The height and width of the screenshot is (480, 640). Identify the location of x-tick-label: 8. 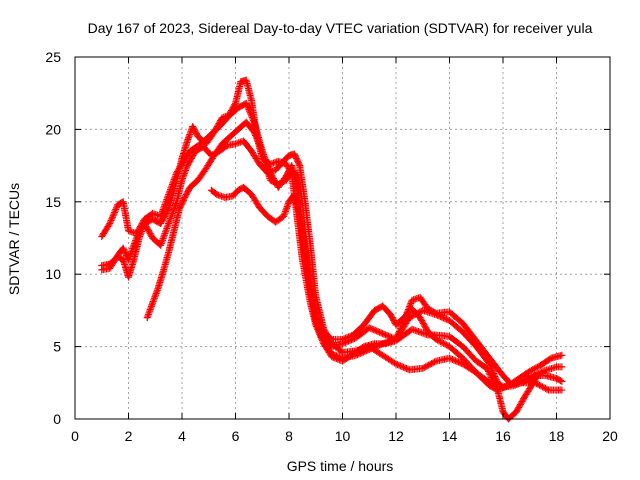
(289, 436).